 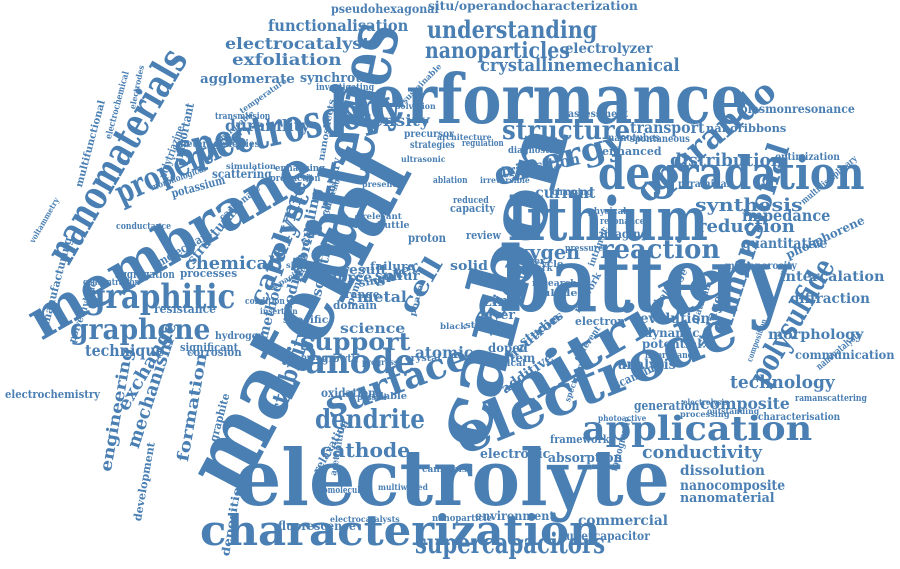 What do you see at coordinates (372, 329) in the screenshot?
I see `word-science: science` at bounding box center [372, 329].